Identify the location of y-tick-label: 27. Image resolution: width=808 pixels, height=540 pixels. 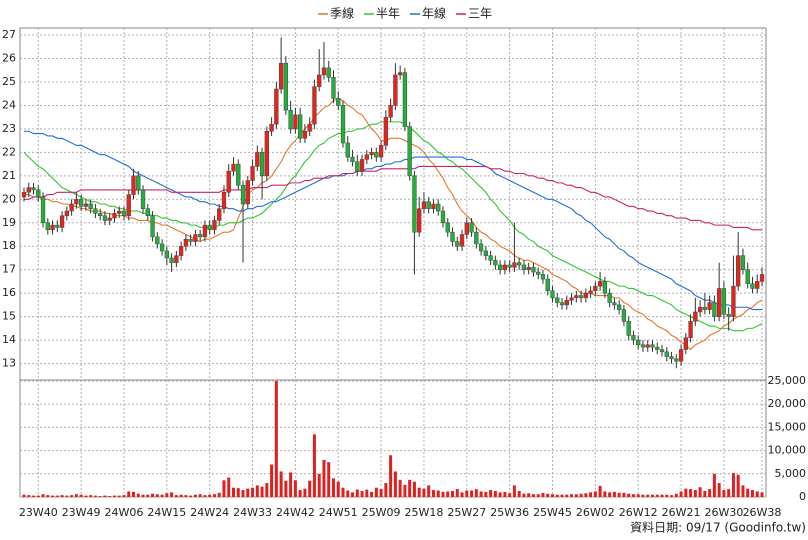
(9, 34).